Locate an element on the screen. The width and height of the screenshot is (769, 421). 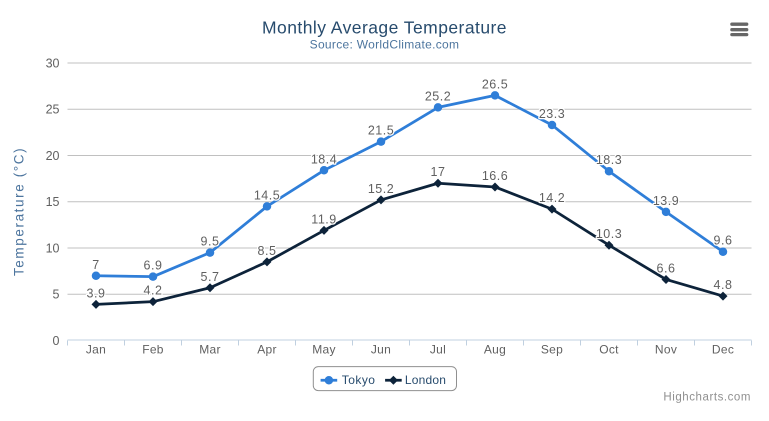
svg-text: 9.5 is located at coordinates (210, 242).